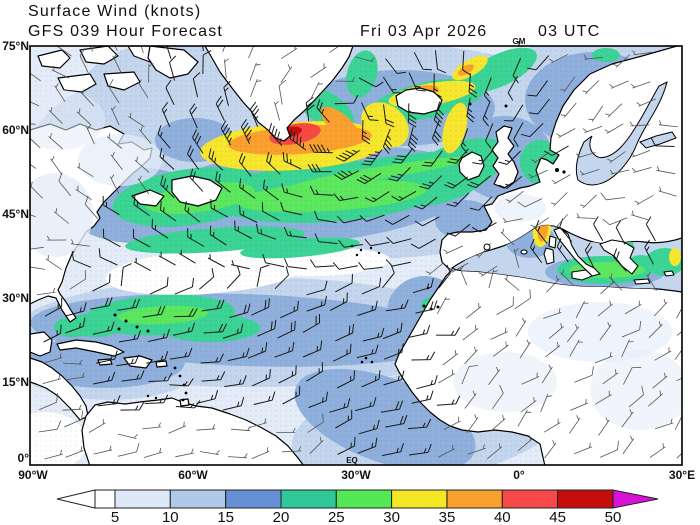 Image resolution: width=700 pixels, height=525 pixels. What do you see at coordinates (682, 475) in the screenshot?
I see `lon-label: 30°E` at bounding box center [682, 475].